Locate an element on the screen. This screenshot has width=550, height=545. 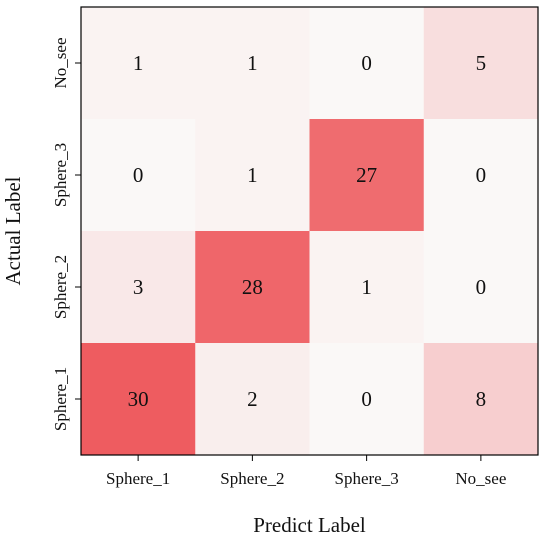
cell-value-label: 8 is located at coordinates (481, 399).